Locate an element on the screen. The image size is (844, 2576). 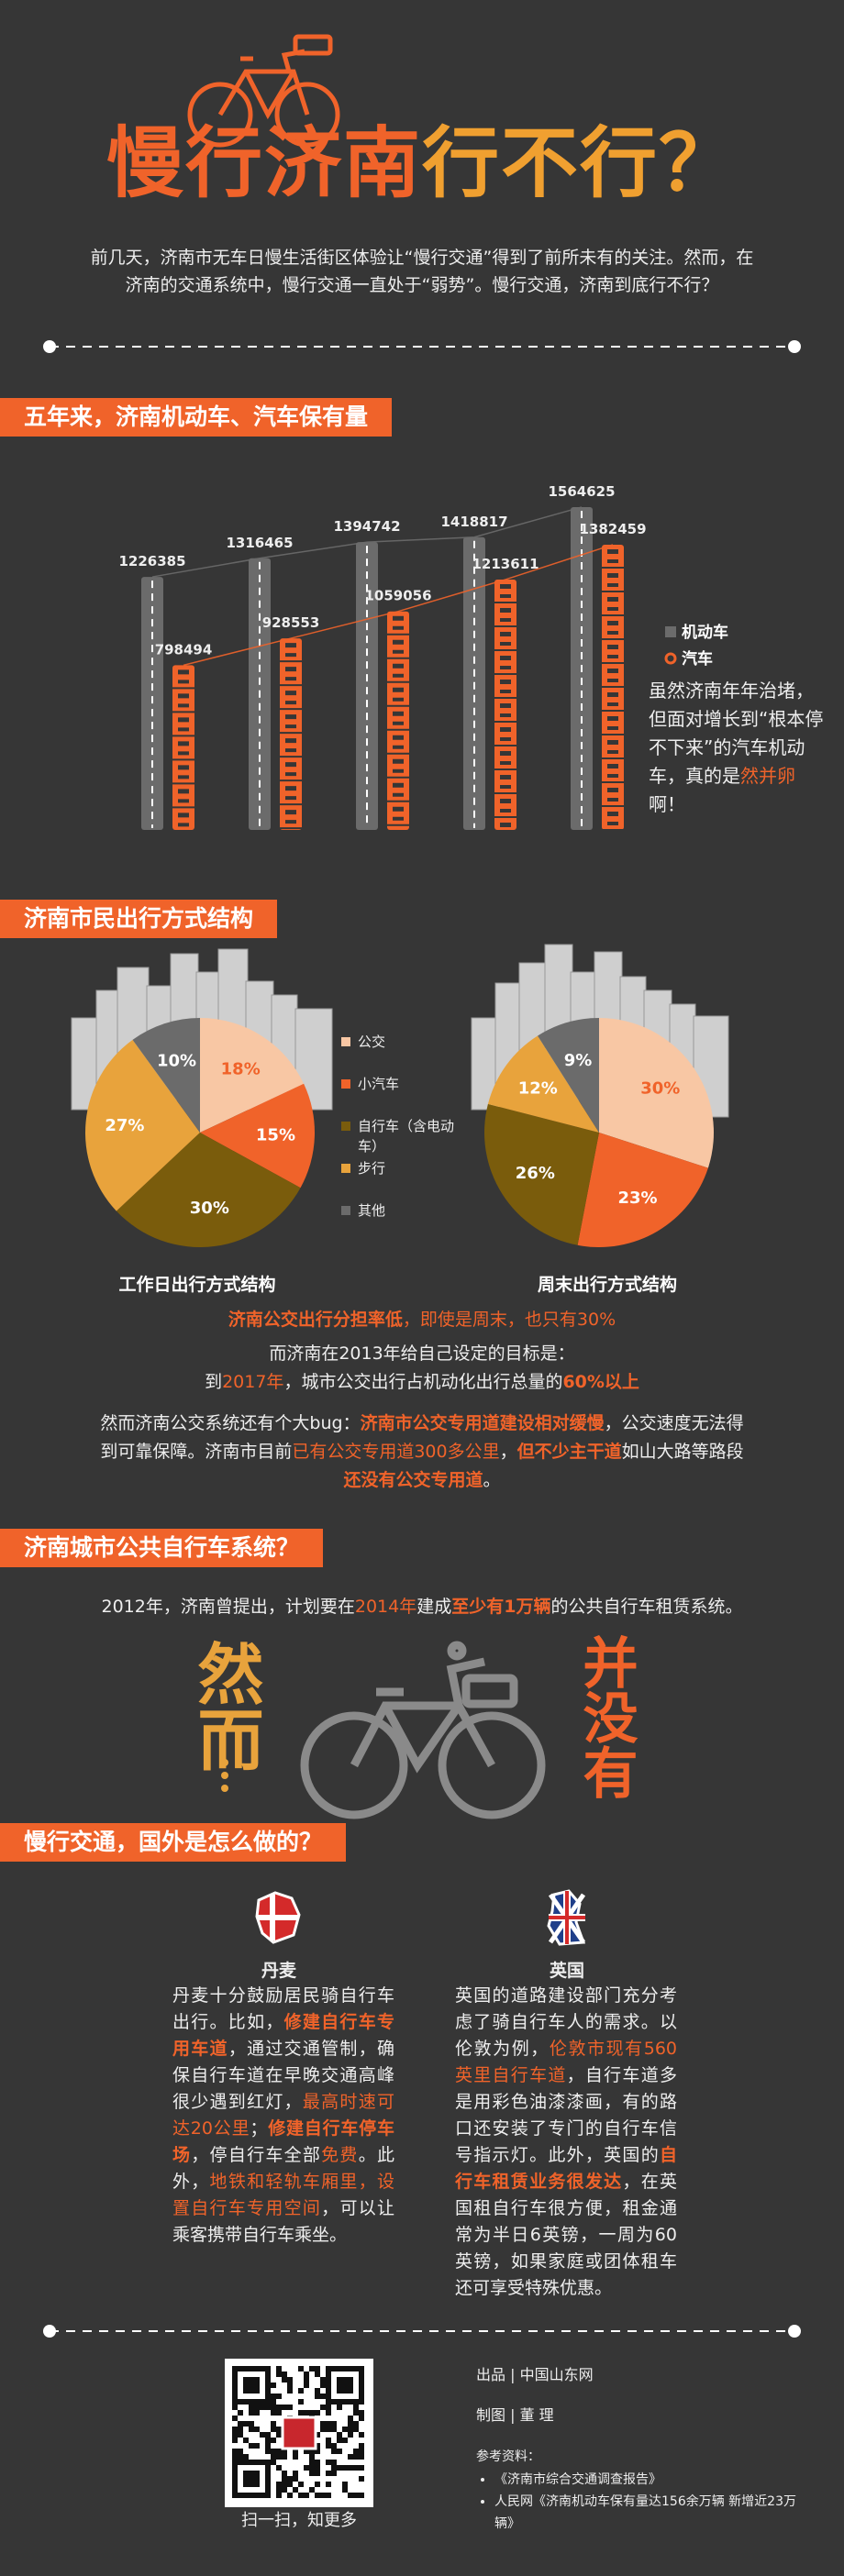
text-run: 而济南在2013年给自己设定的目标是： is located at coordinates (422, 1353).